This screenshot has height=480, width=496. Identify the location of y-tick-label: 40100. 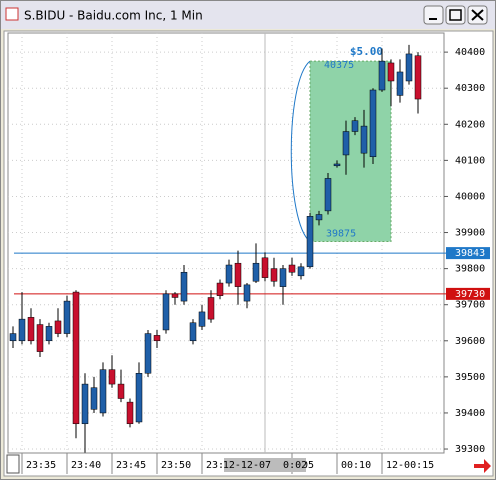
(470, 160).